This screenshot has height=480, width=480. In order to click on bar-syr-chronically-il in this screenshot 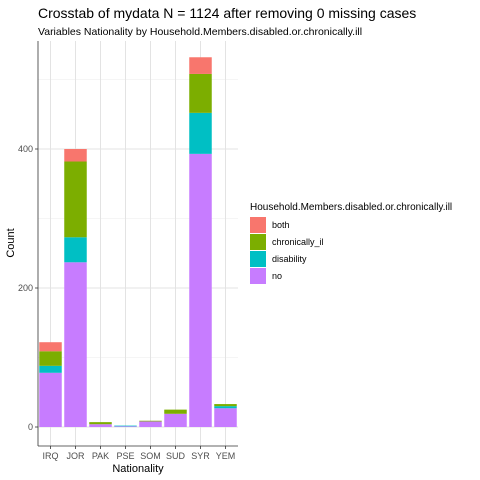, I will do `click(200, 93)`.